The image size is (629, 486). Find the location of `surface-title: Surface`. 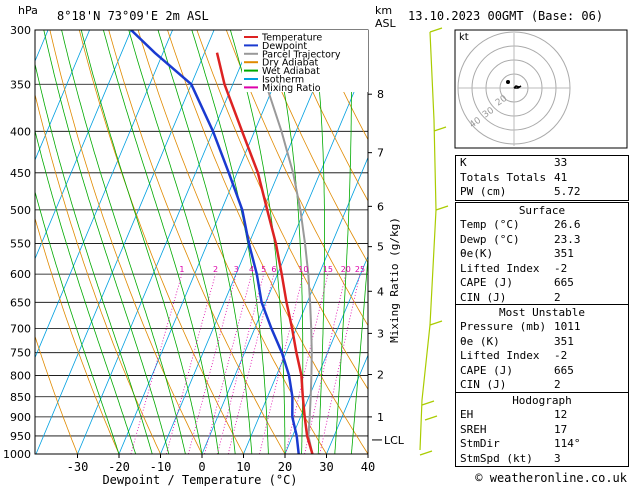

surface-title: Surface is located at coordinates (542, 210).